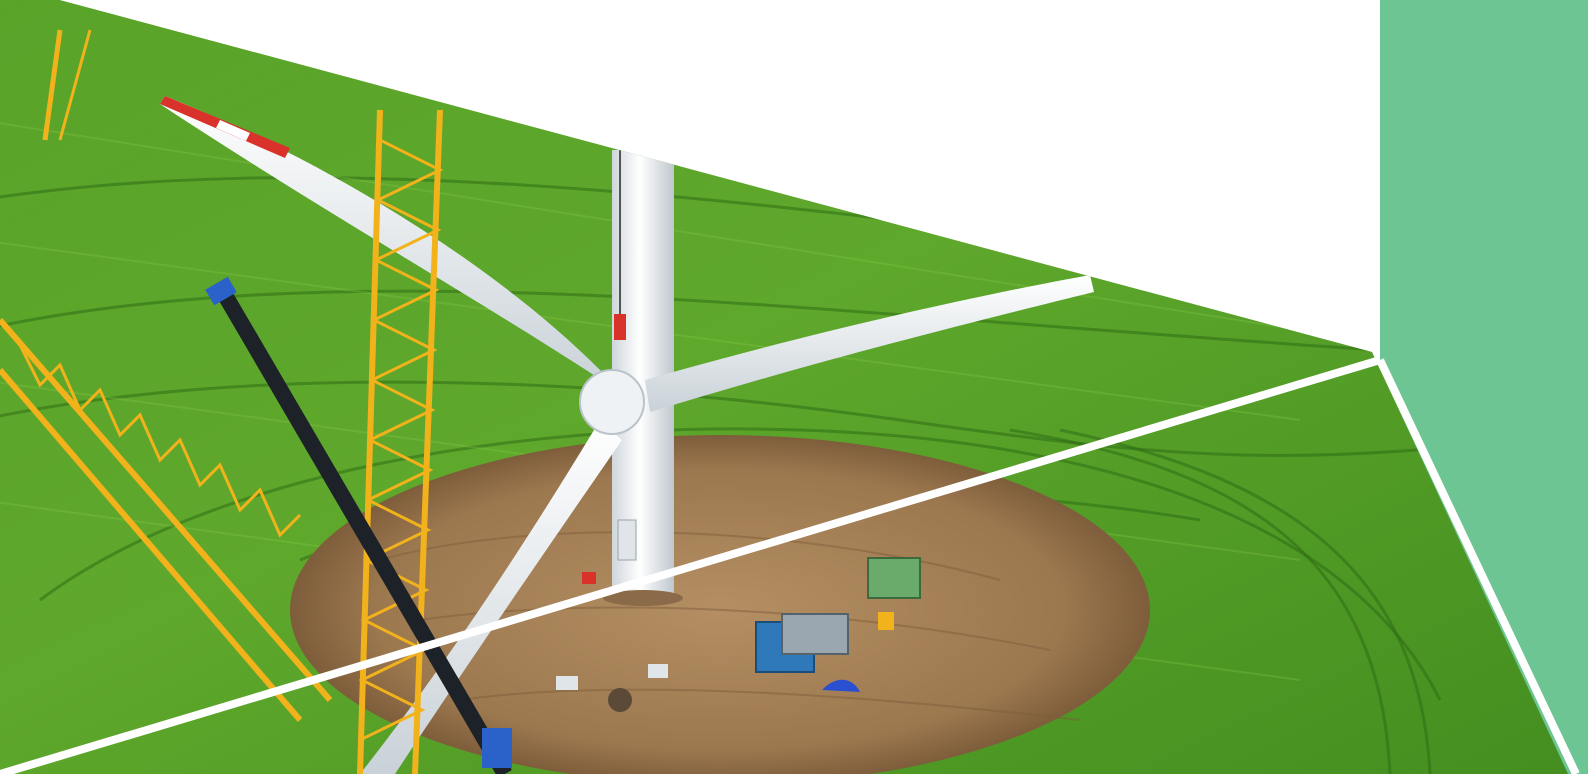 The width and height of the screenshot is (1588, 774). I want to click on site-equipment, so click(738, 634).